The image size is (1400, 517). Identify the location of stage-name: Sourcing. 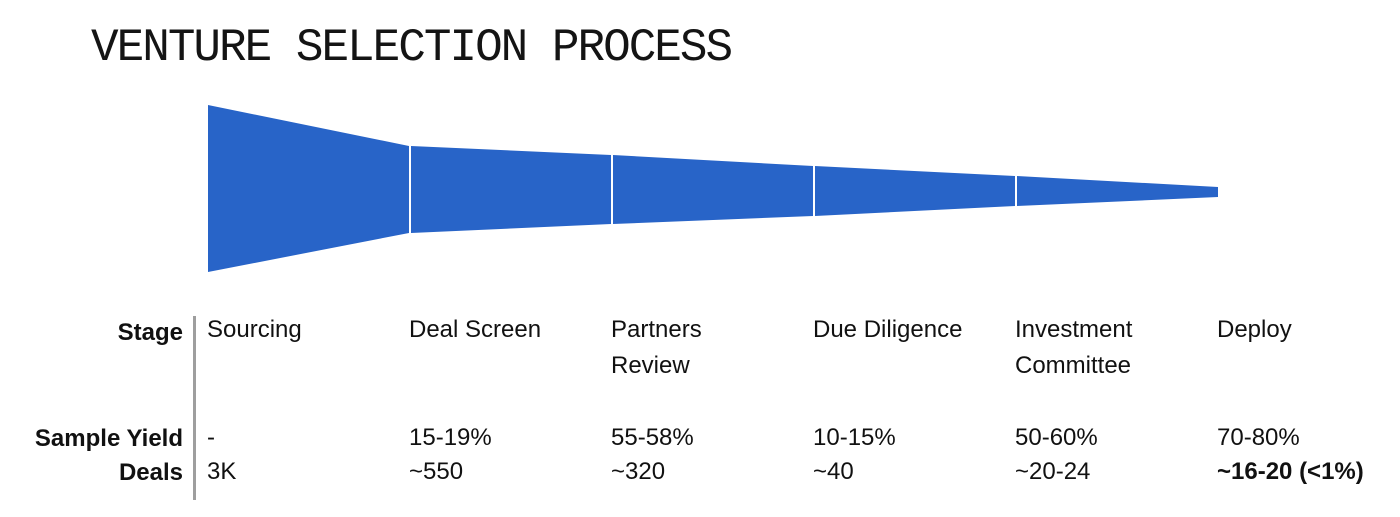
(254, 329).